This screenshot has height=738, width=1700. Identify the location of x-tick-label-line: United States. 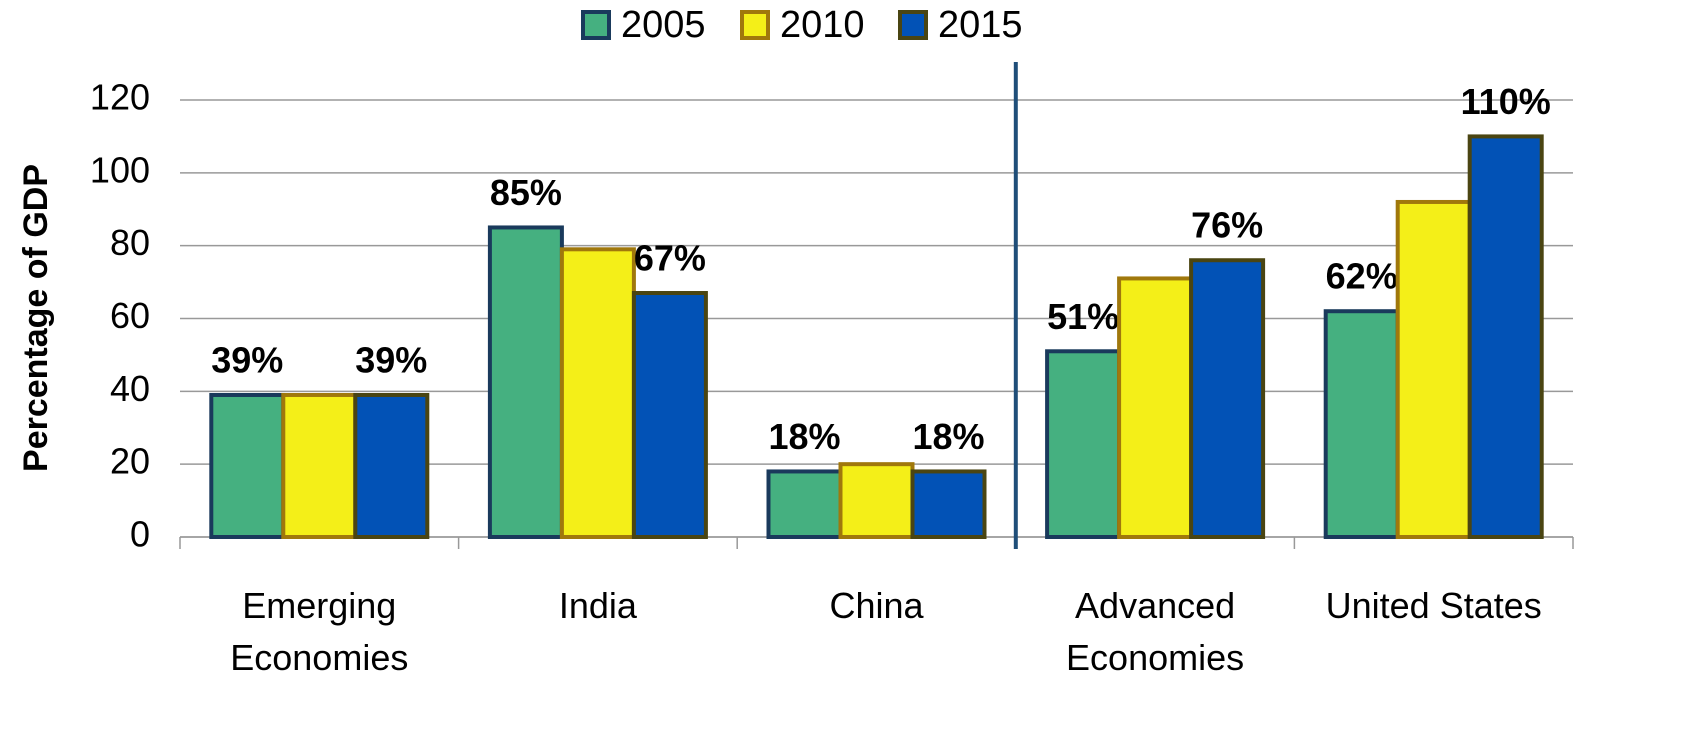
(1434, 605).